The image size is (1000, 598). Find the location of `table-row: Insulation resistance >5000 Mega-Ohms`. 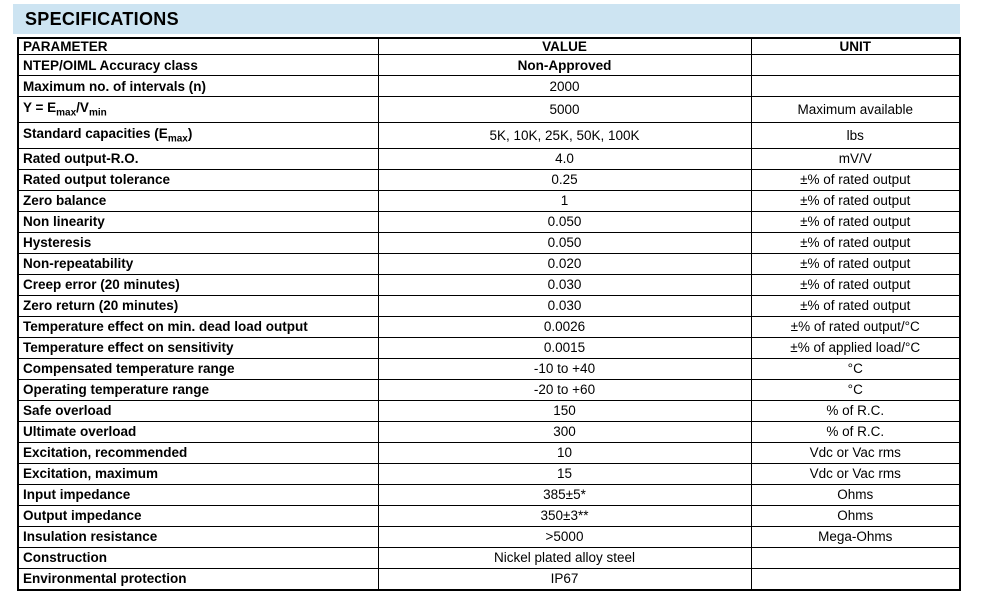

table-row: Insulation resistance >5000 Mega-Ohms is located at coordinates (489, 536).